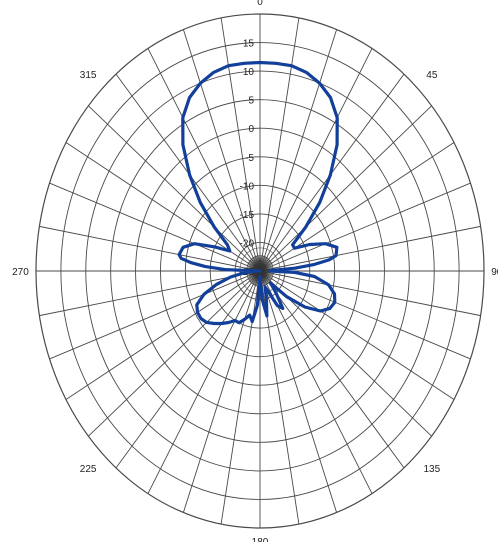 The width and height of the screenshot is (498, 542). Describe the element at coordinates (259, 263) in the screenshot. I see `grid-hub-spoke` at that location.